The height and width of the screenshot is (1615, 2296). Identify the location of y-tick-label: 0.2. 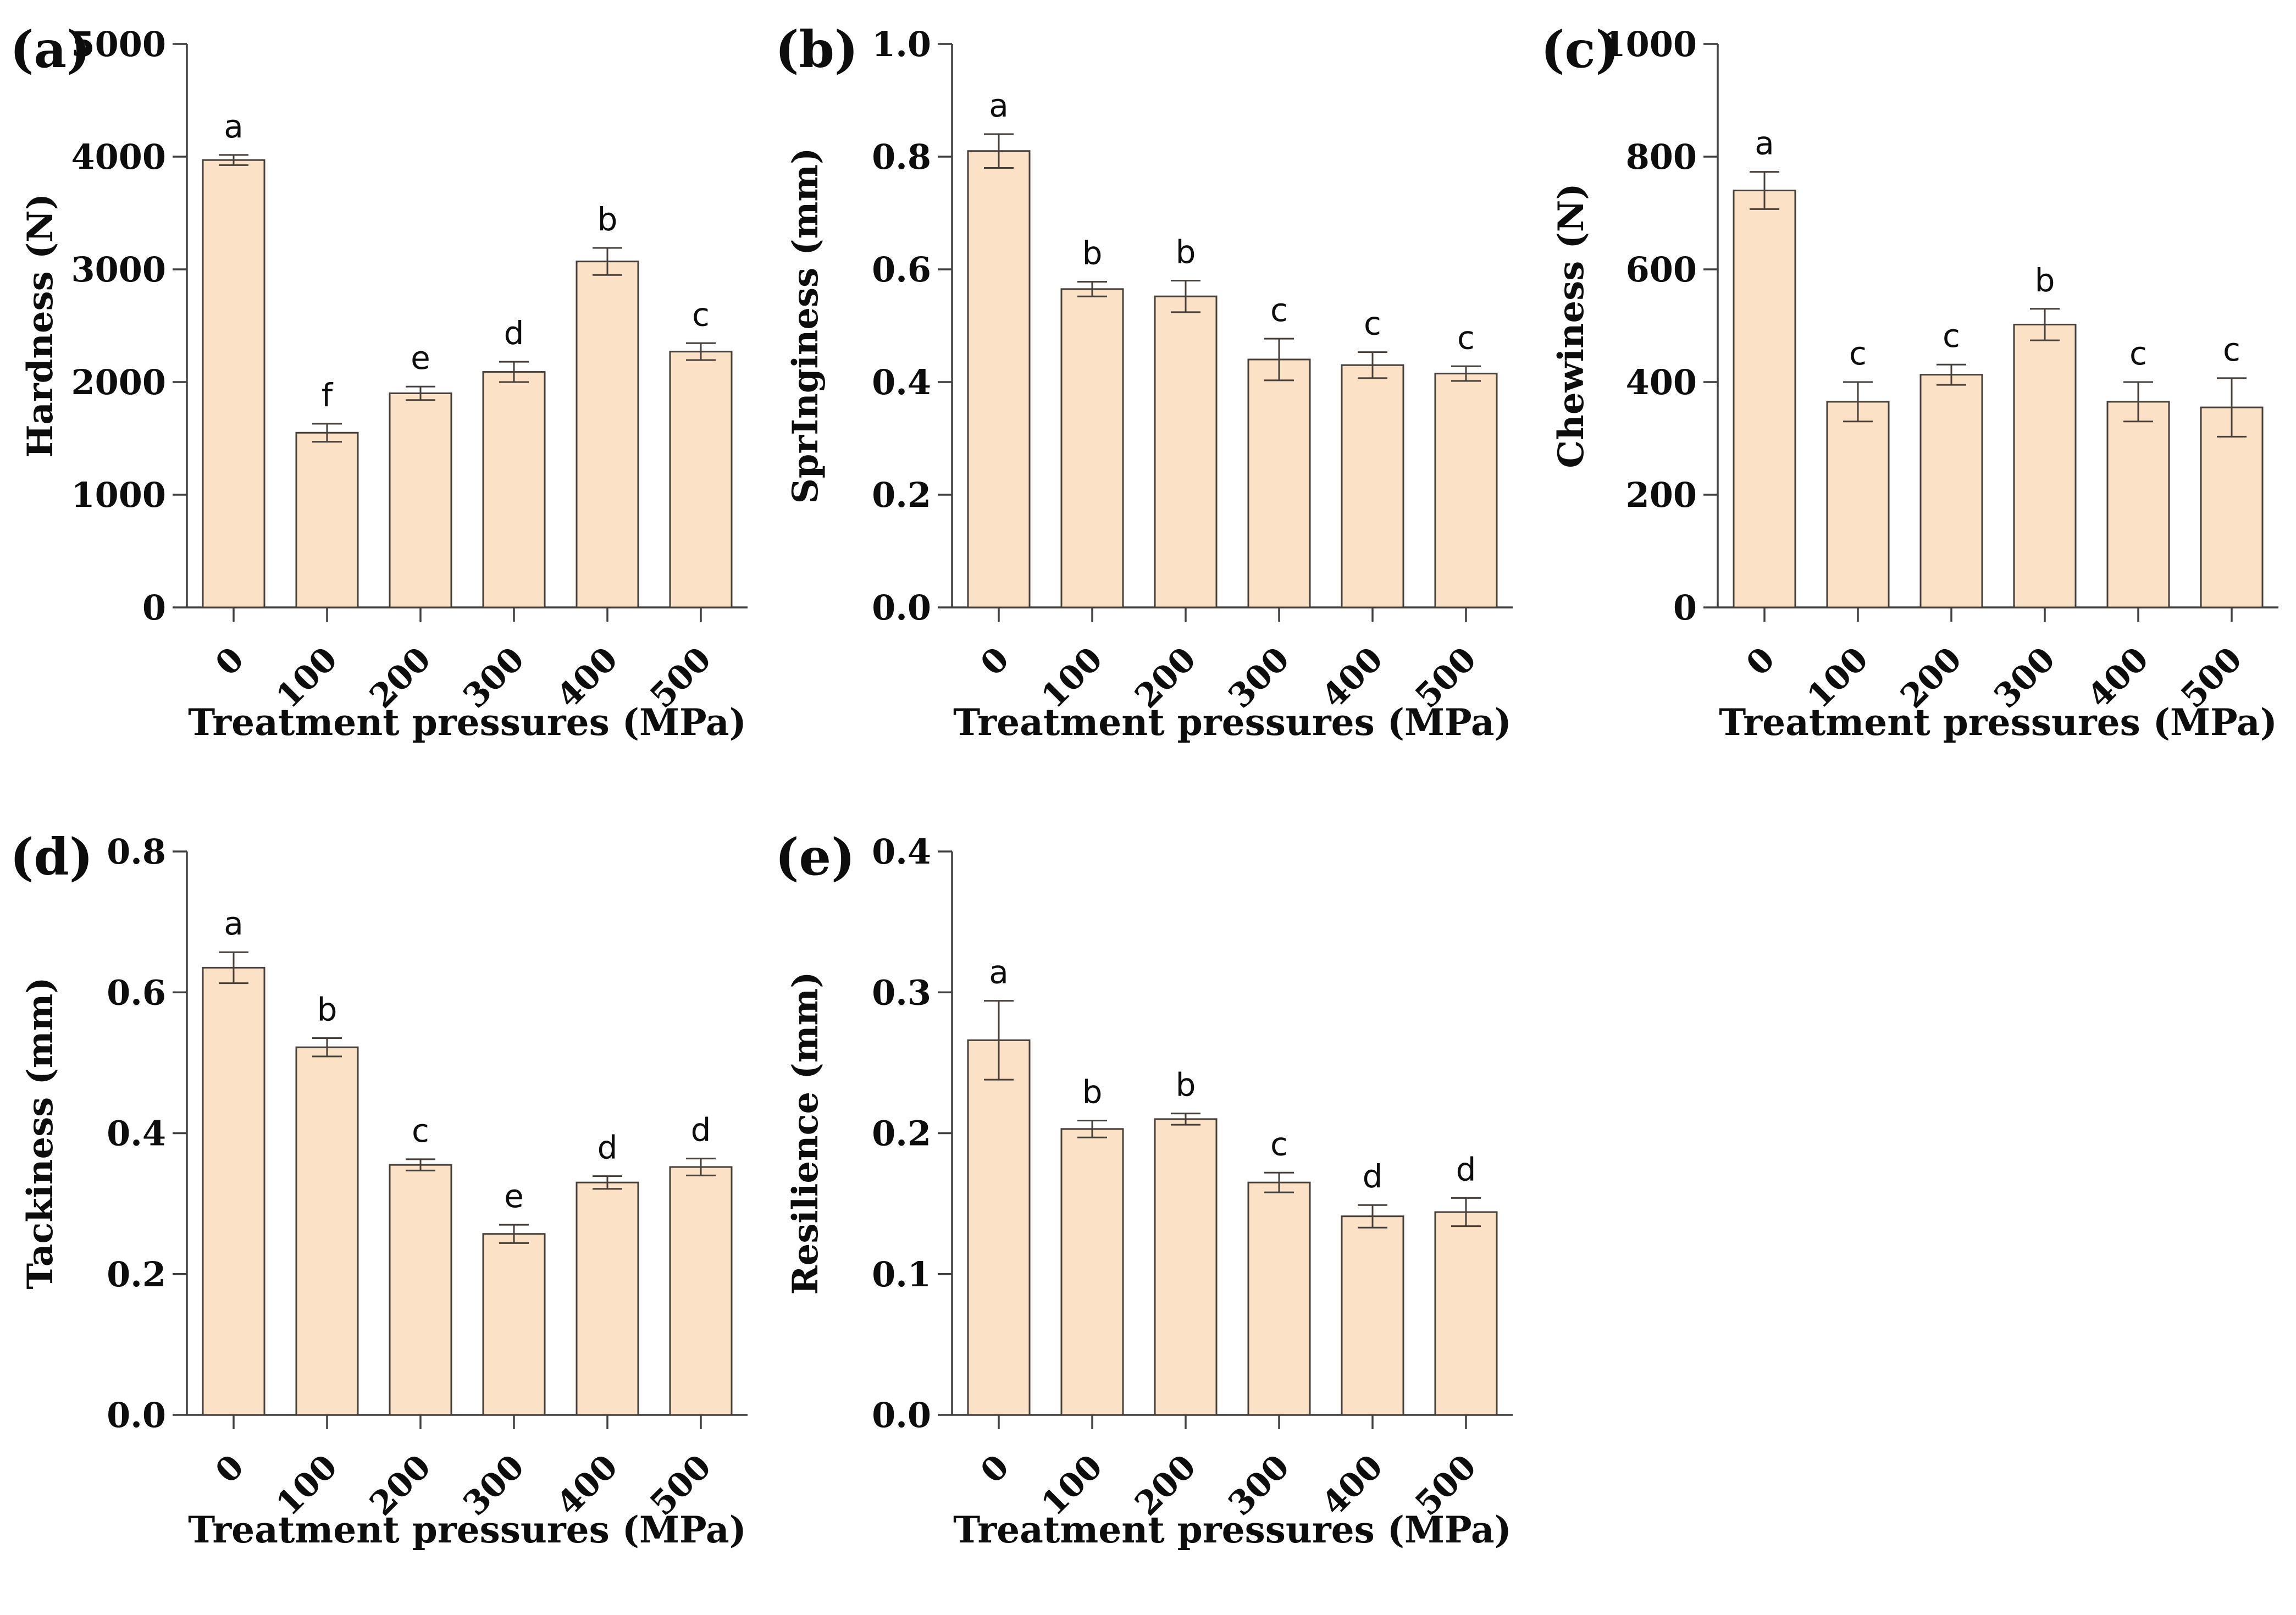
(901, 1134).